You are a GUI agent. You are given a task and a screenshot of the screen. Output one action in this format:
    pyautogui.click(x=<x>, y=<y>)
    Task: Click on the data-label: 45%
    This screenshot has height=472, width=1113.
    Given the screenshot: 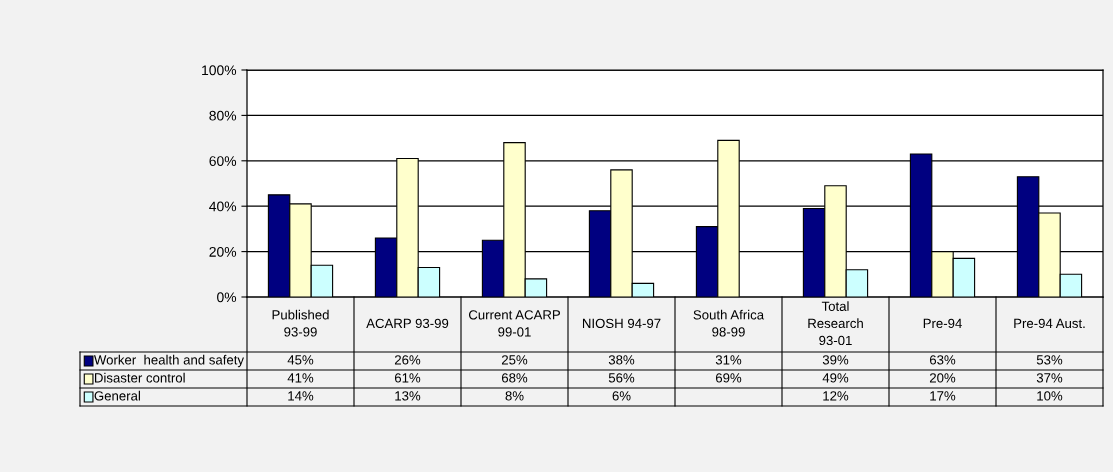 What is the action you would take?
    pyautogui.click(x=300, y=360)
    